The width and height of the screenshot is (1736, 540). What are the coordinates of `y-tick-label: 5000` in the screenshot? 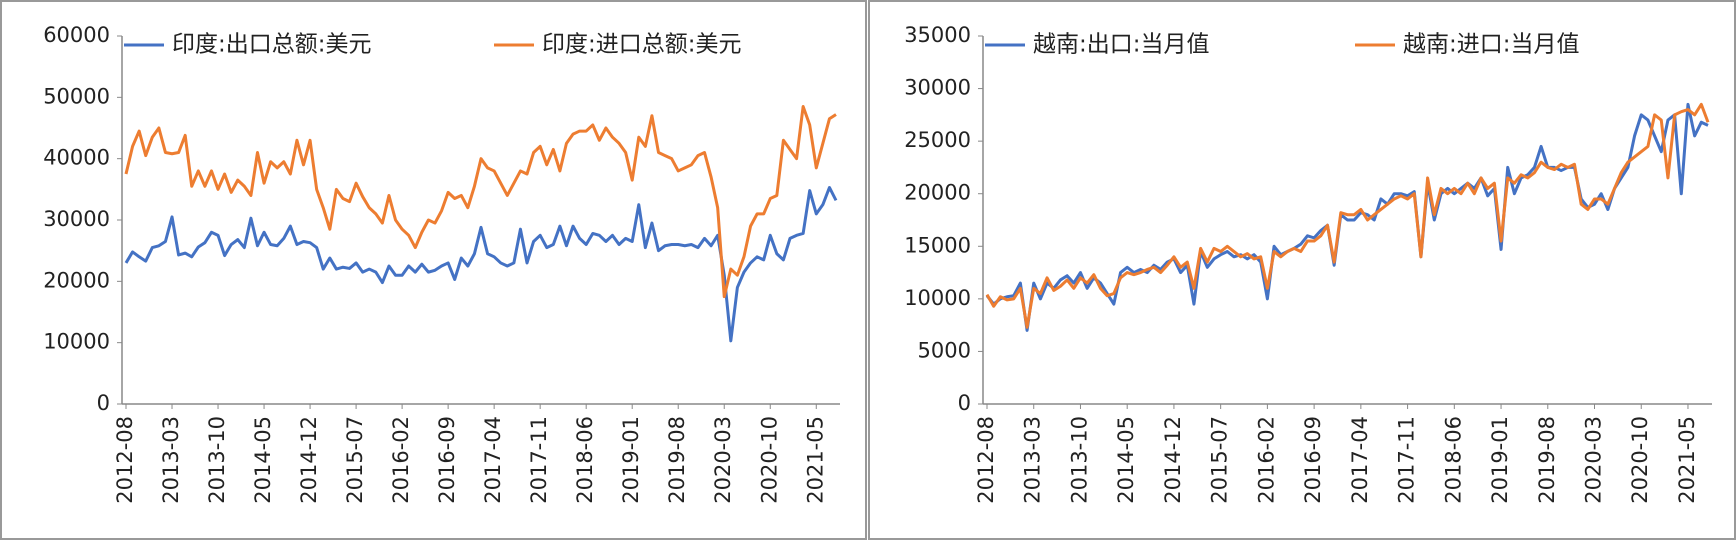 It's located at (944, 350).